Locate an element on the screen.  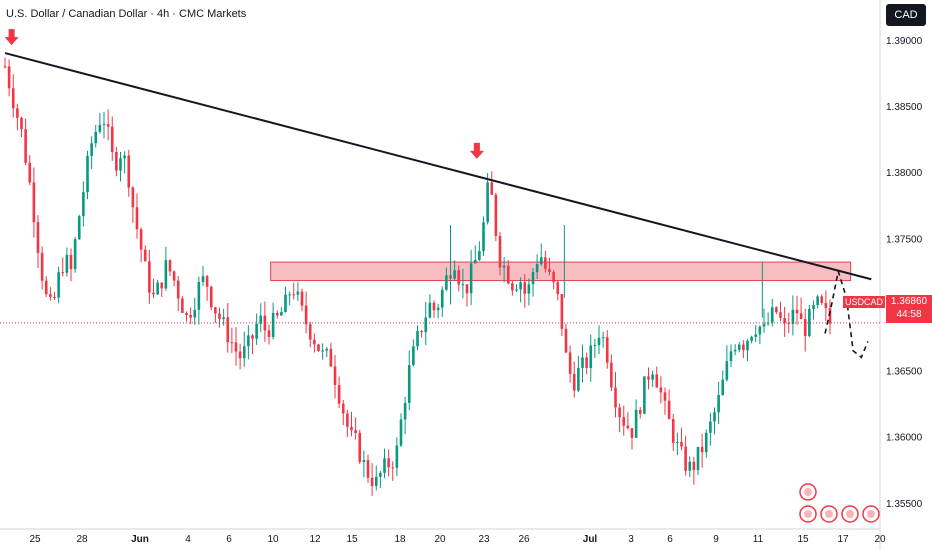
x-tick-label: 10 is located at coordinates (273, 539).